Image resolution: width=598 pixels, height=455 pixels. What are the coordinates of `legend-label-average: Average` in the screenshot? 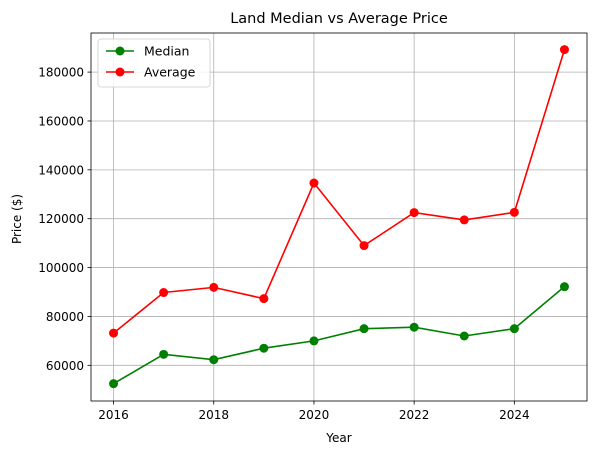 It's located at (170, 72).